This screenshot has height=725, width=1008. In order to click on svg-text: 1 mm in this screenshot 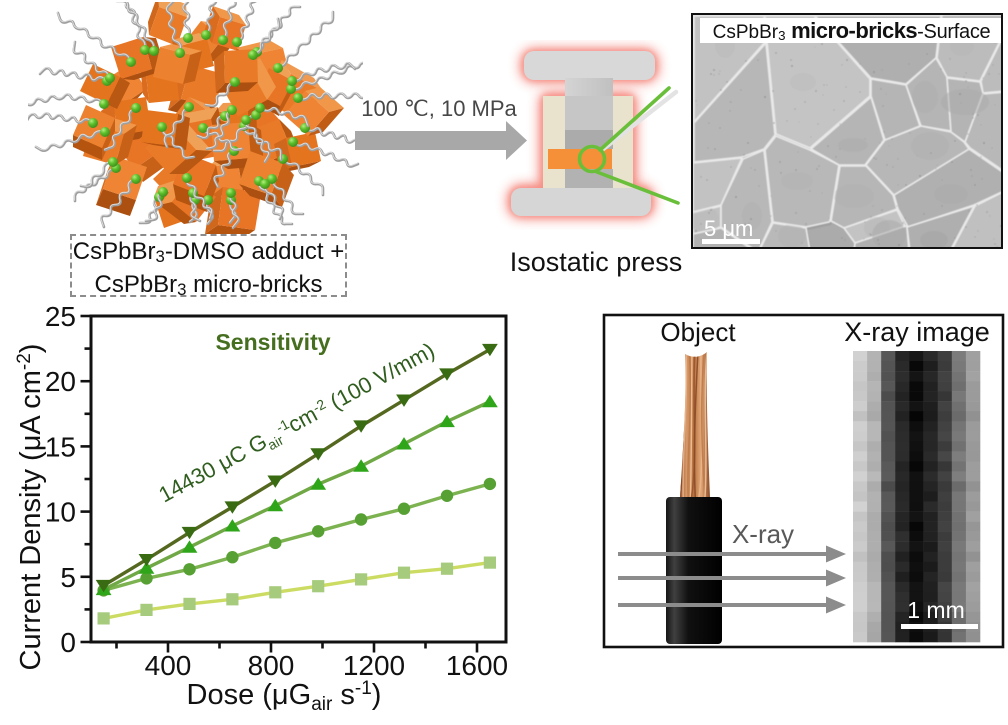, I will do `click(936, 610)`.